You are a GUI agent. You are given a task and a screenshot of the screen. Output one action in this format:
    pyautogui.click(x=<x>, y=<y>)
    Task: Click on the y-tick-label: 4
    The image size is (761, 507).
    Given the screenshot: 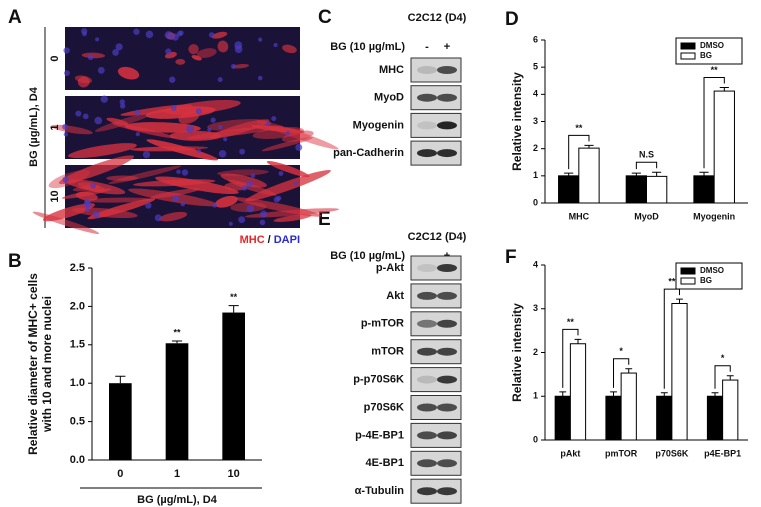 What is the action you would take?
    pyautogui.click(x=535, y=94)
    